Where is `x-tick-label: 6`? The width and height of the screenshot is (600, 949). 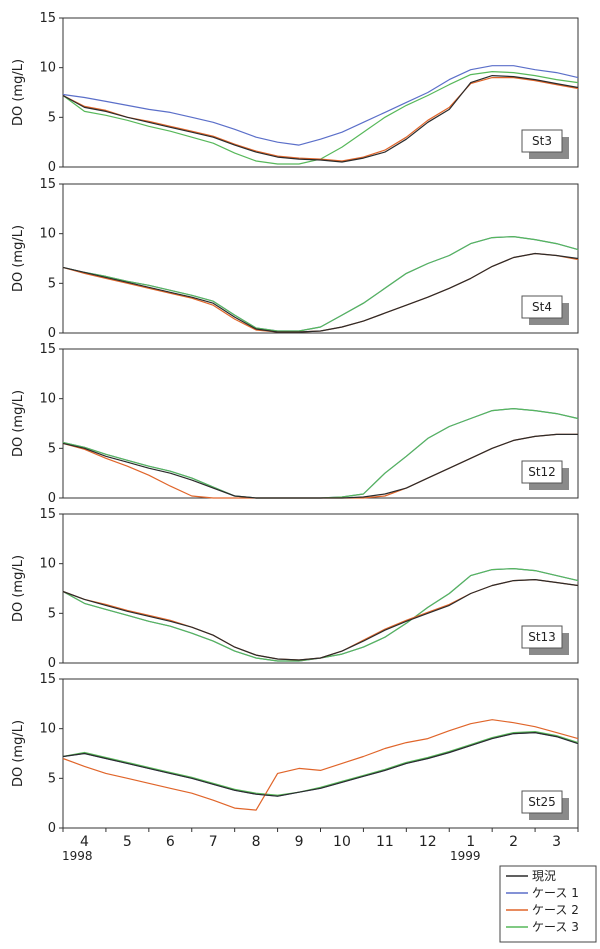 x-tick-label: 6 is located at coordinates (170, 842).